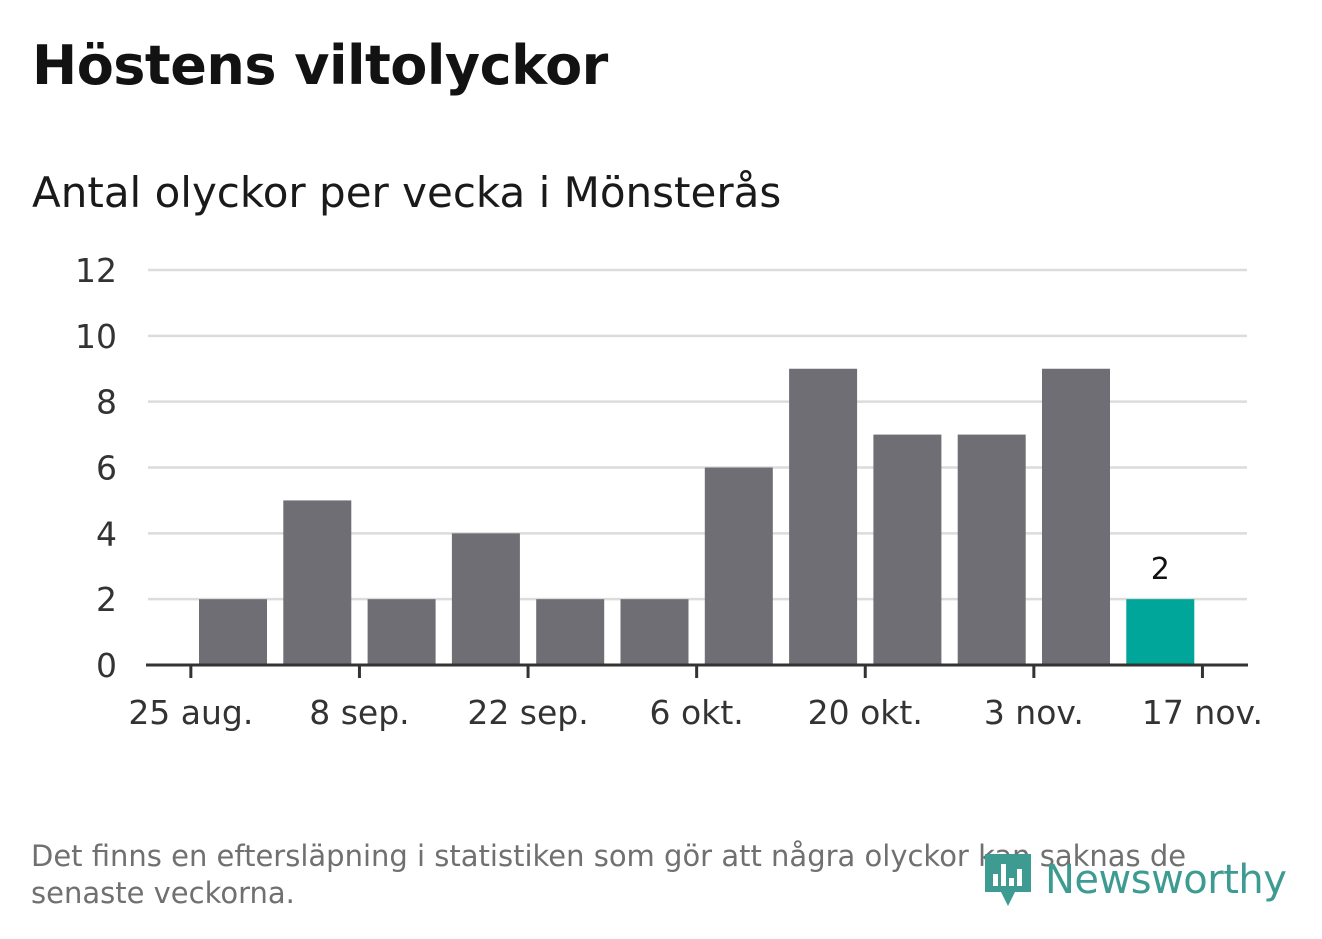 The width and height of the screenshot is (1322, 939). I want to click on x-tick-label: 17 nov., so click(1202, 712).